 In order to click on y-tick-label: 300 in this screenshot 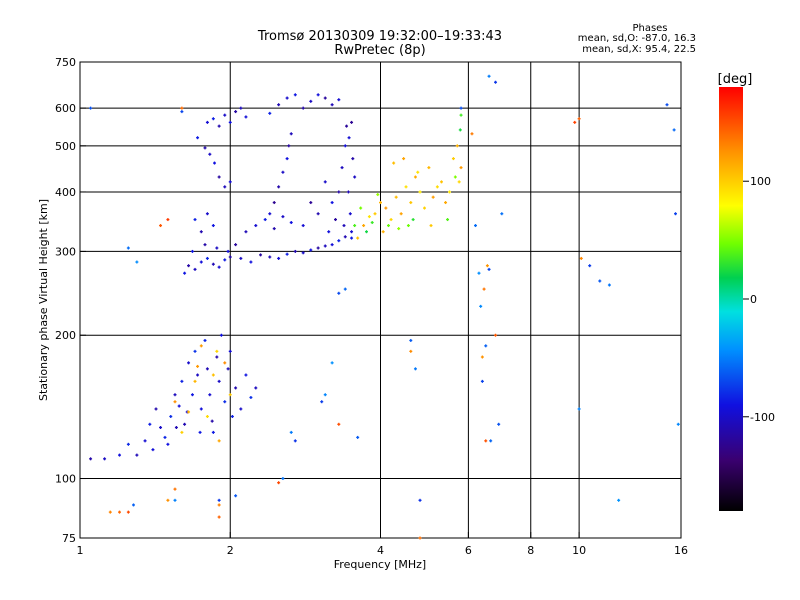, I will do `click(65, 251)`.